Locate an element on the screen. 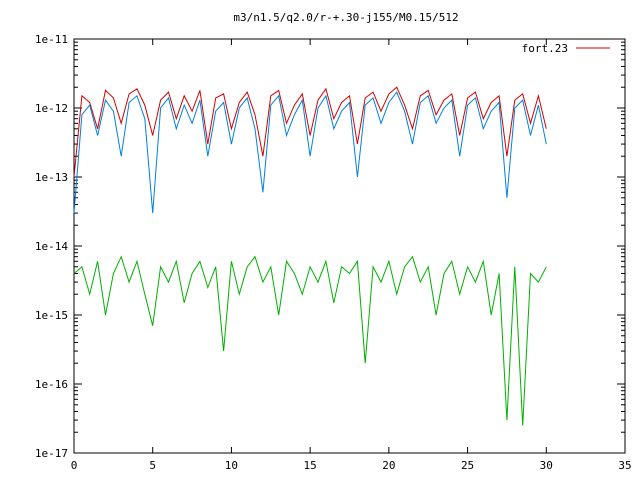  y-tick-label: 1e-14 is located at coordinates (51, 246).